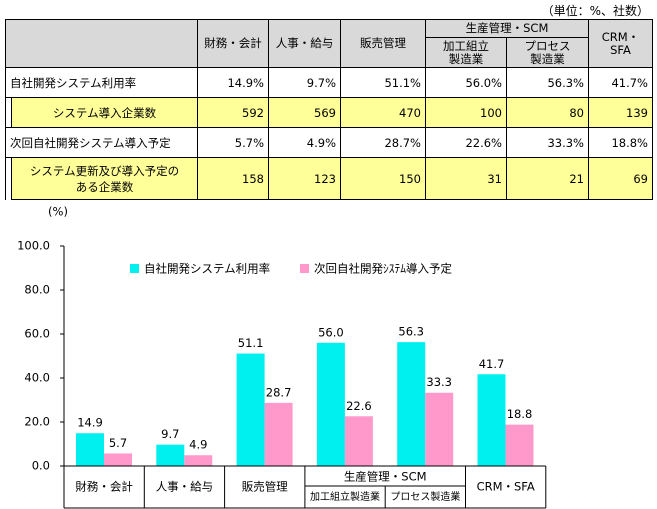 The width and height of the screenshot is (657, 509). What do you see at coordinates (233, 142) in the screenshot?
I see `cell: 5.7%` at bounding box center [233, 142].